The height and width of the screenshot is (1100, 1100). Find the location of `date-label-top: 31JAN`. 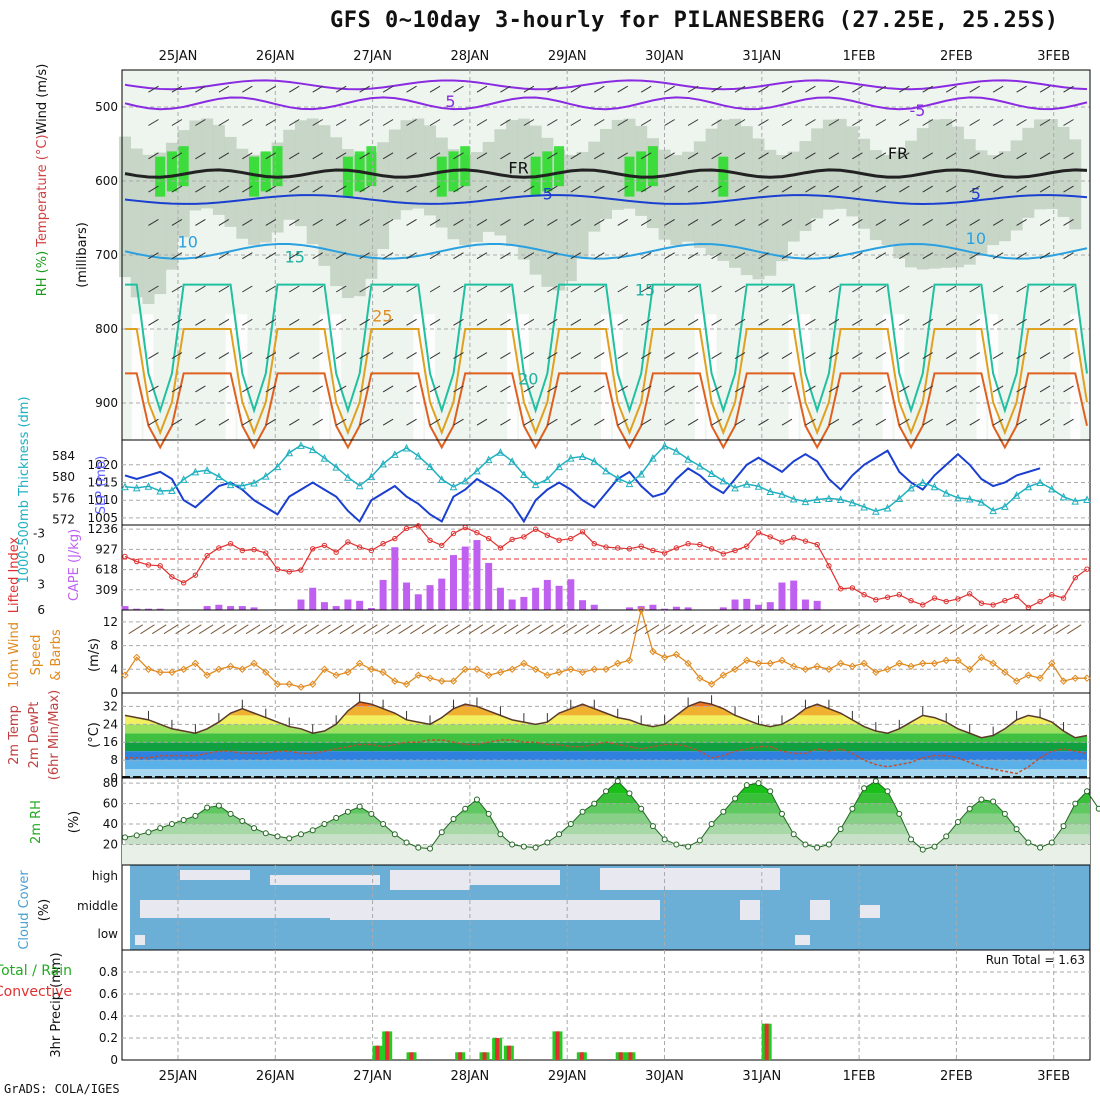

date-label-top: 31JAN is located at coordinates (761, 56).